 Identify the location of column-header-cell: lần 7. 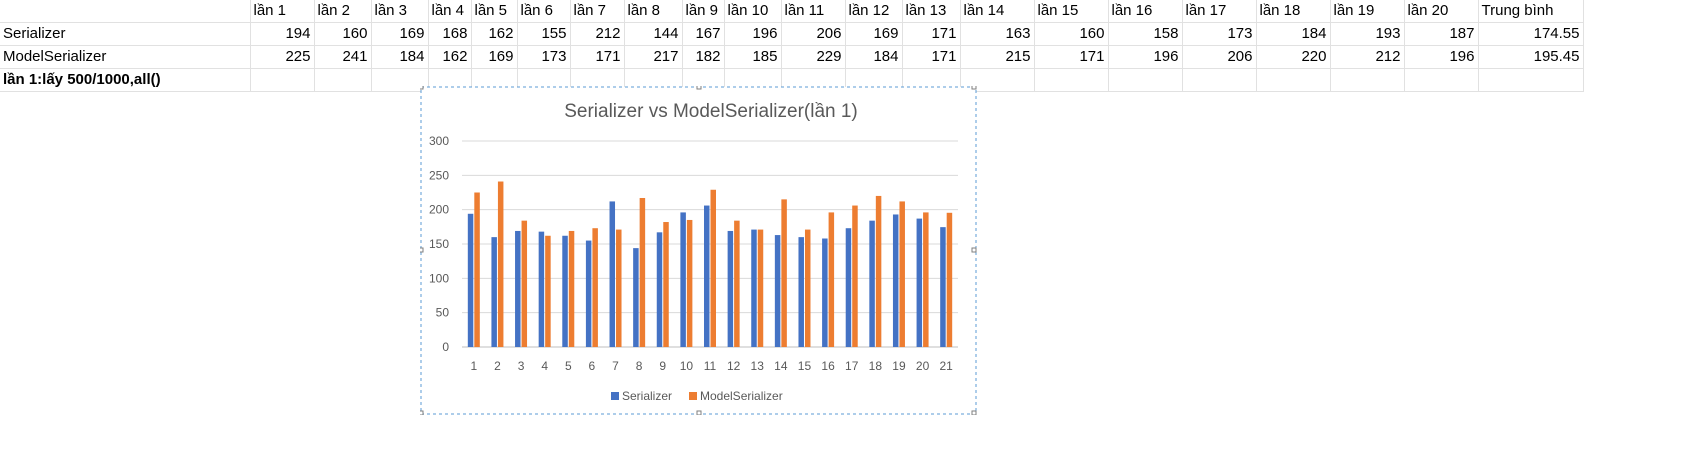
(597, 11).